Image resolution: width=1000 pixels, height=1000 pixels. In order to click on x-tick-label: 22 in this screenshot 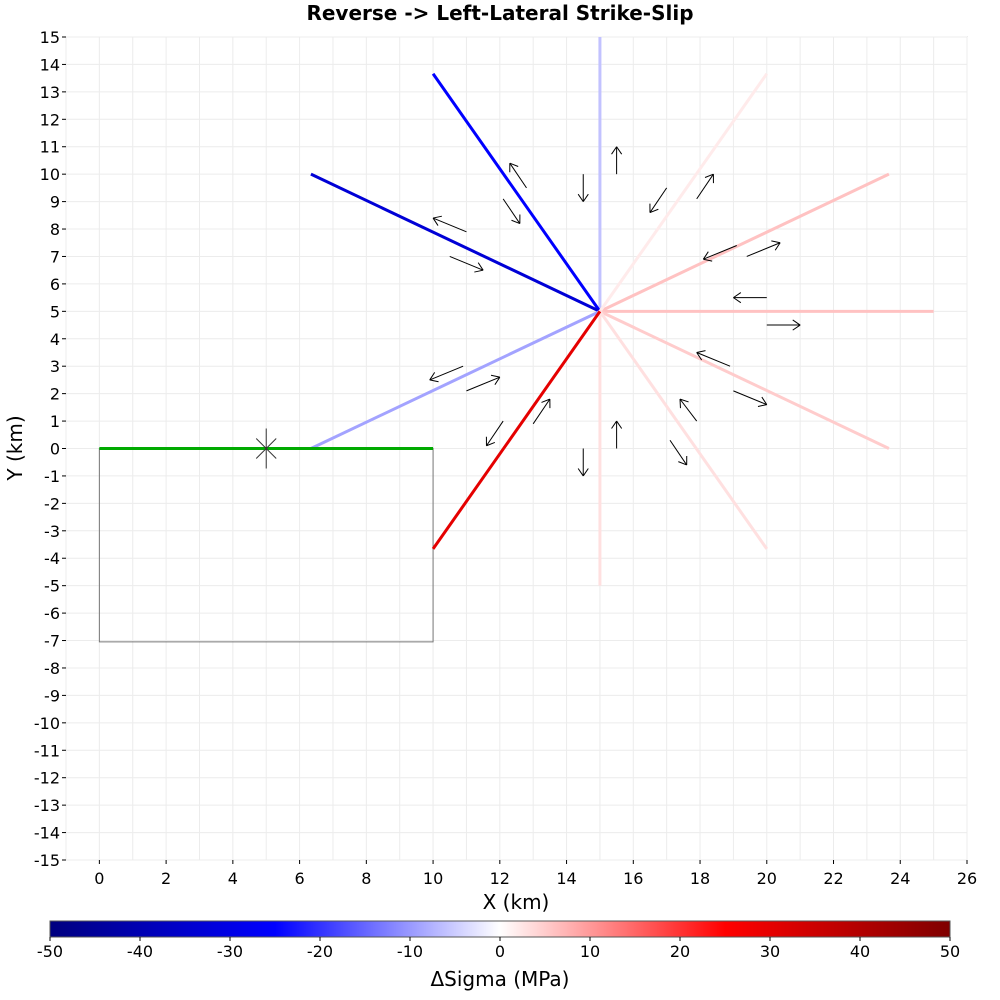, I will do `click(833, 878)`.